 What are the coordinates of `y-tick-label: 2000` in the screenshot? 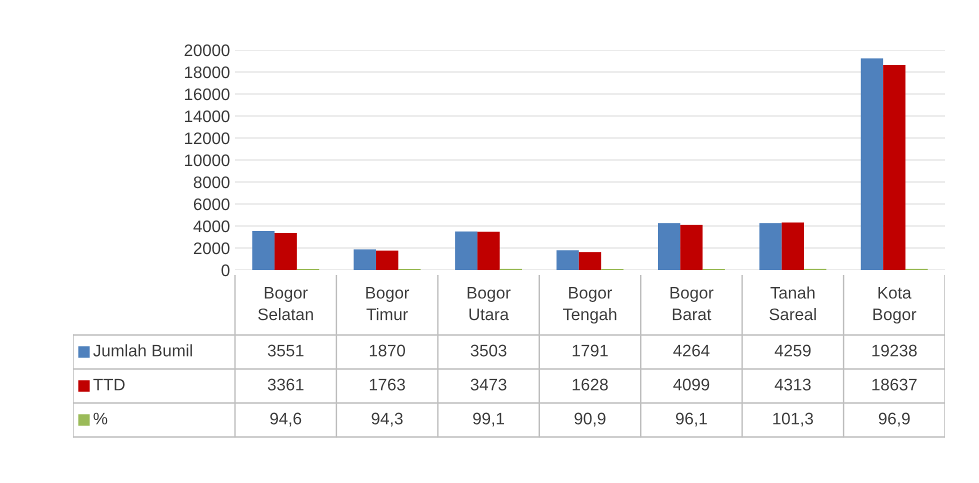 It's located at (212, 248).